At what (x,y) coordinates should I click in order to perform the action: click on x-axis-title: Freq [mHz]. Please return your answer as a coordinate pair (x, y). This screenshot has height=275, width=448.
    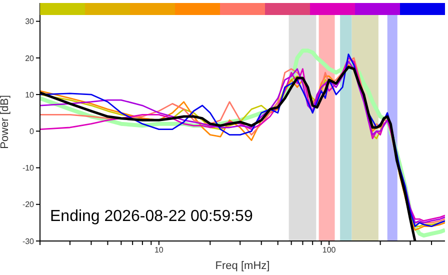
    Looking at the image, I should click on (242, 266).